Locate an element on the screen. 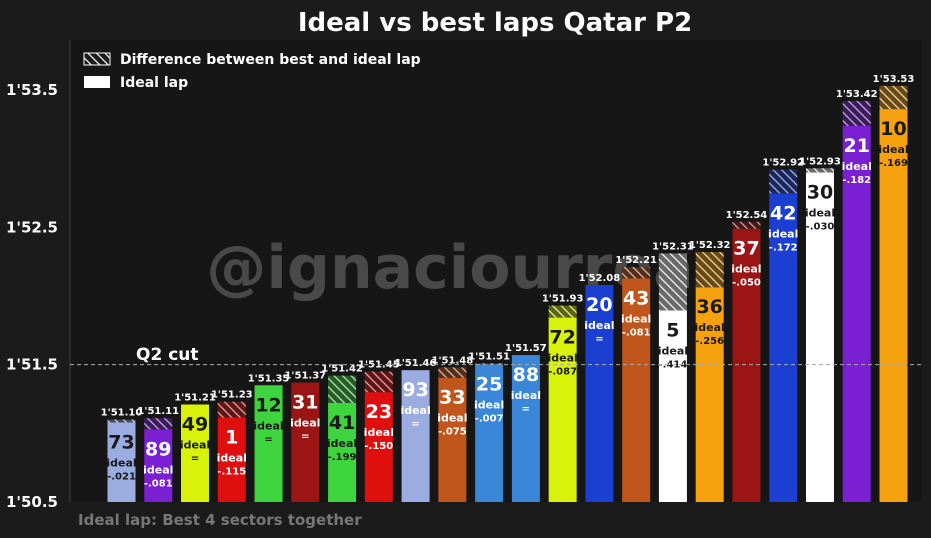  q2-cut-label: Q2 cut is located at coordinates (167, 355).